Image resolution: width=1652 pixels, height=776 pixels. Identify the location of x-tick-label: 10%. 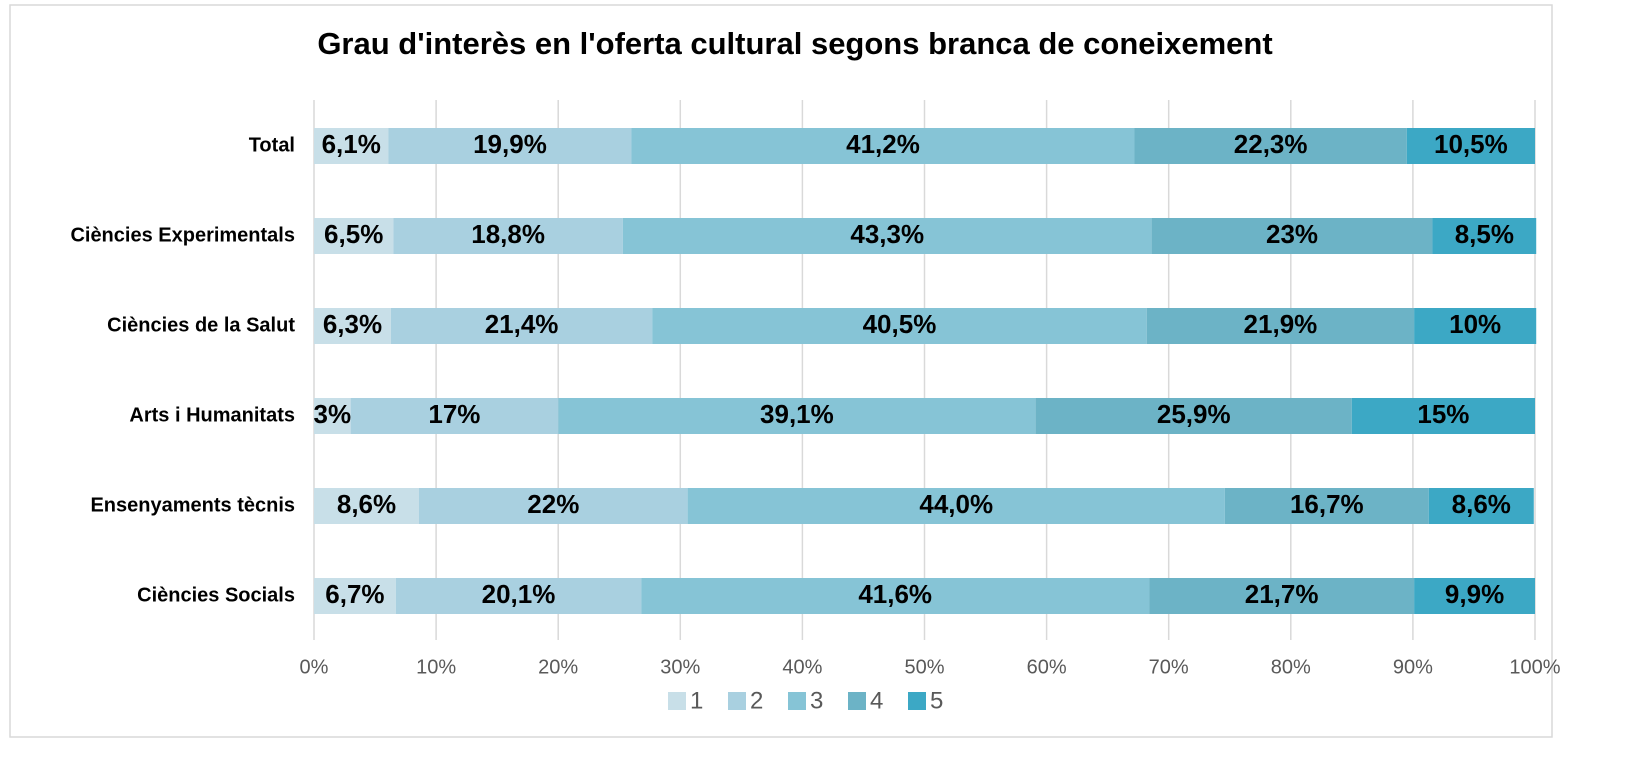
(436, 667).